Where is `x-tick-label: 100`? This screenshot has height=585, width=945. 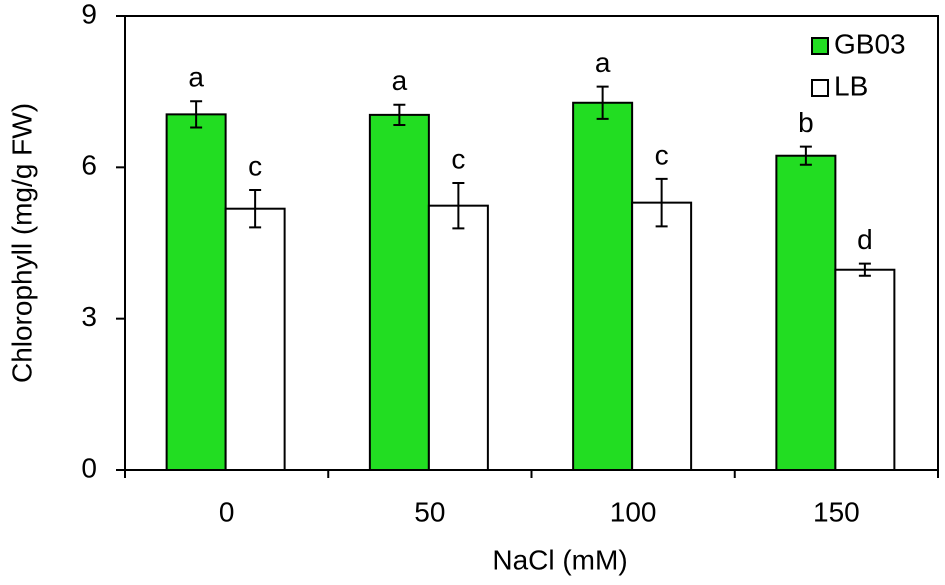
x-tick-label: 100 is located at coordinates (633, 511).